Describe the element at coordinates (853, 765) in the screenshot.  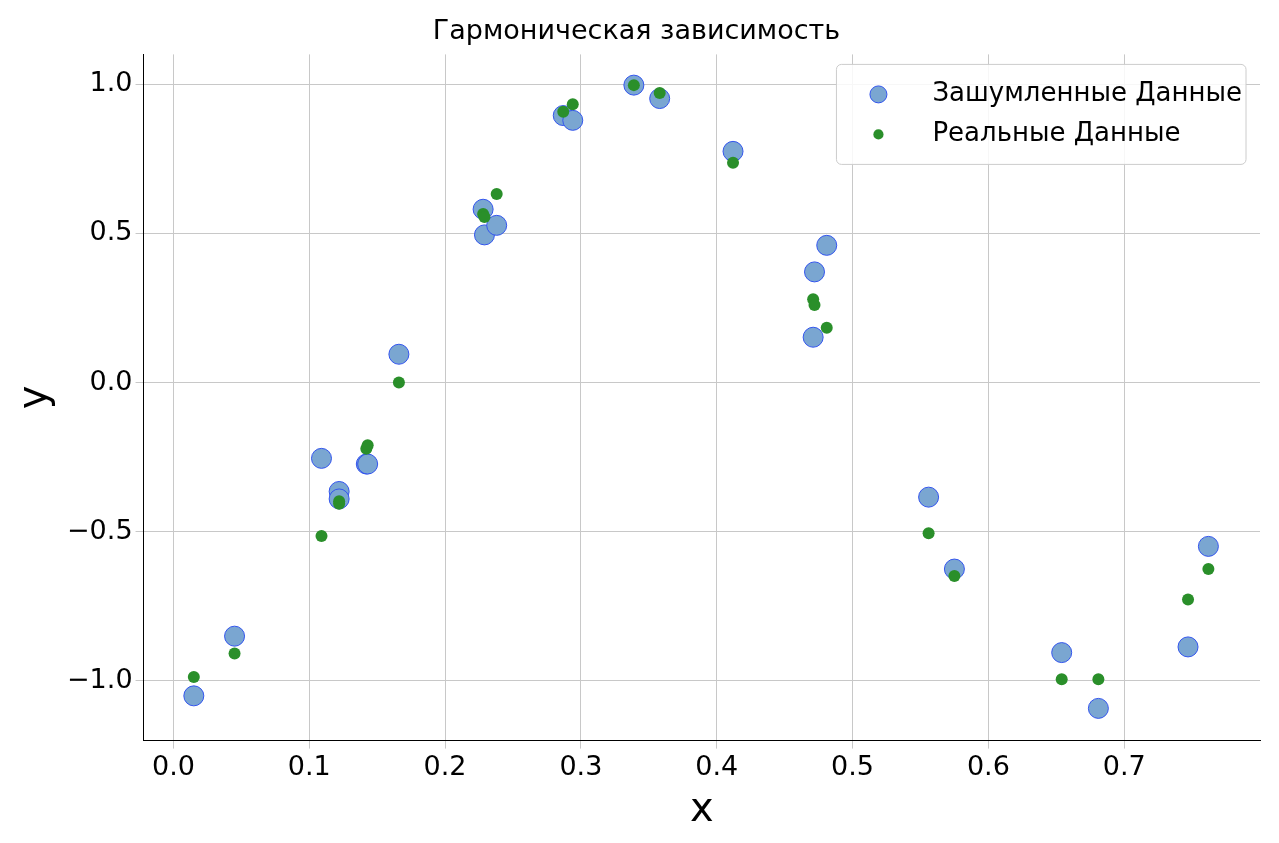
I see `x-tick-label: 0.5` at that location.